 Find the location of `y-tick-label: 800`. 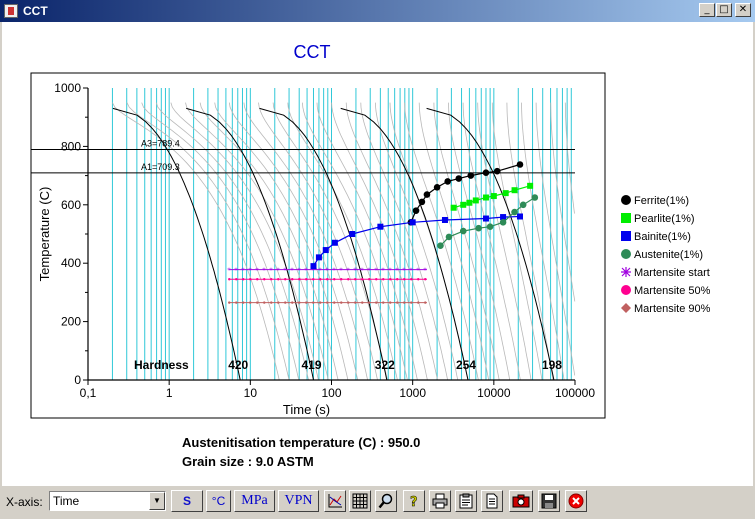

y-tick-label: 800 is located at coordinates (71, 146).